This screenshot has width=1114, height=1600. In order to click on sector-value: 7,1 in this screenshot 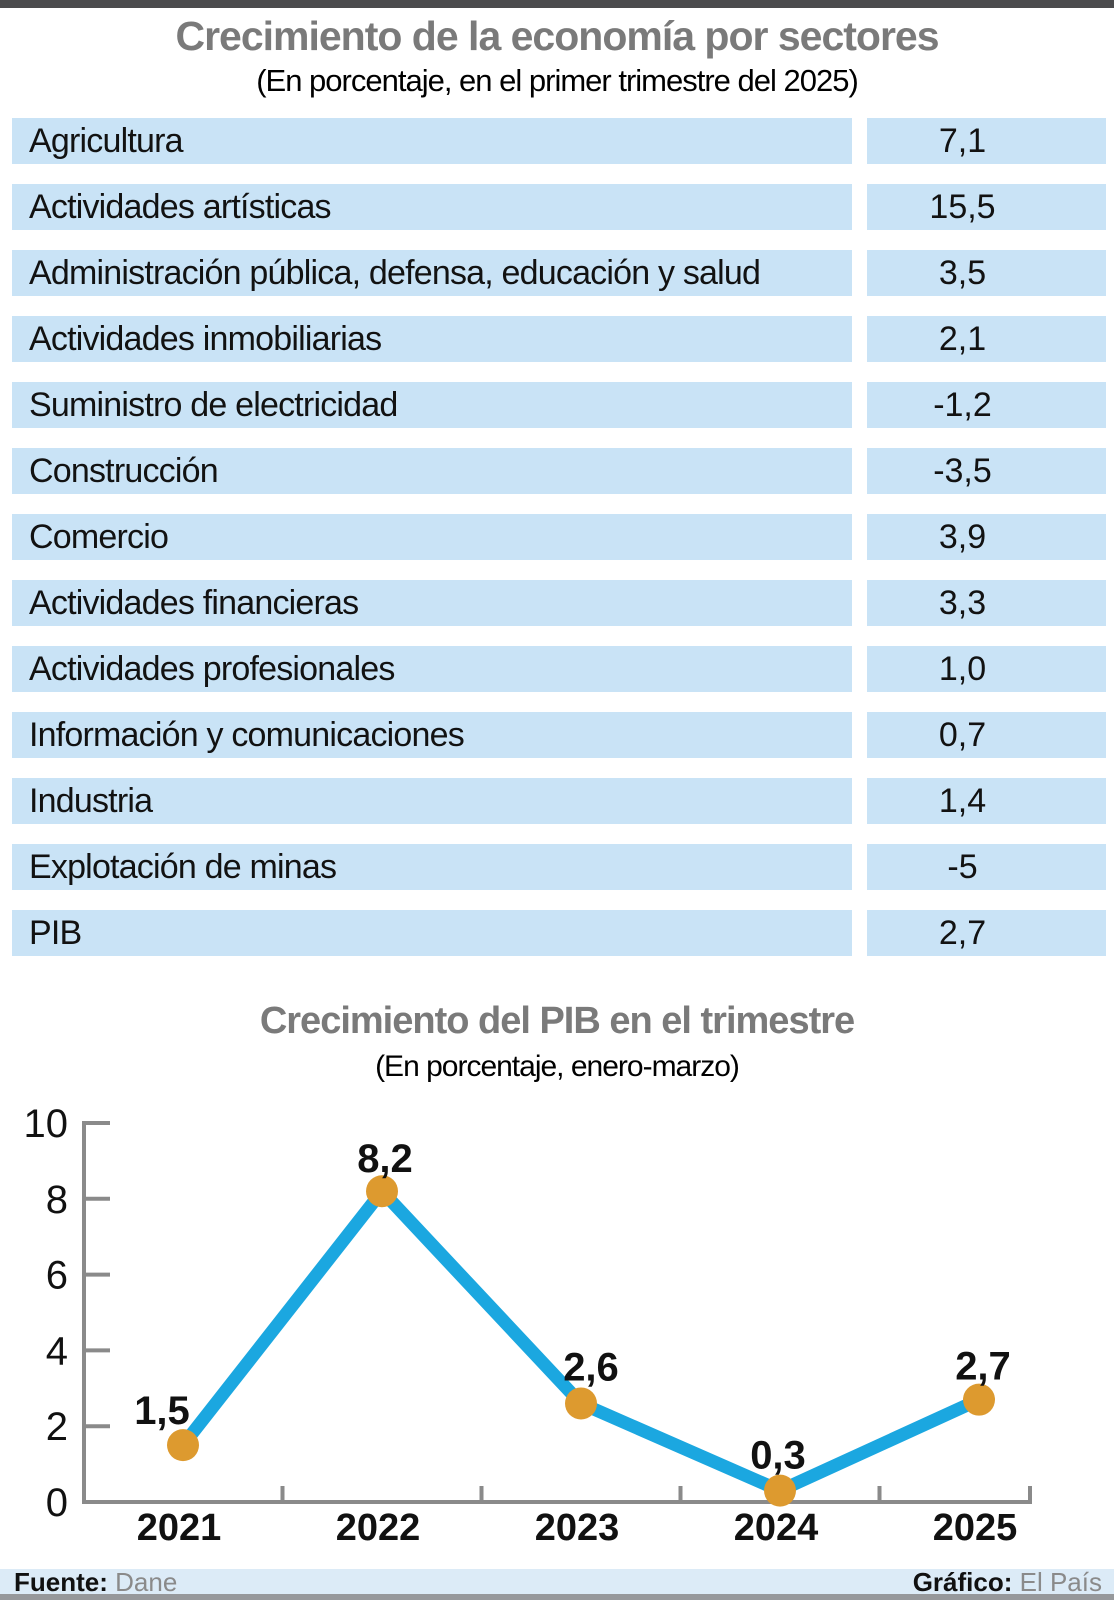, I will do `click(986, 141)`.